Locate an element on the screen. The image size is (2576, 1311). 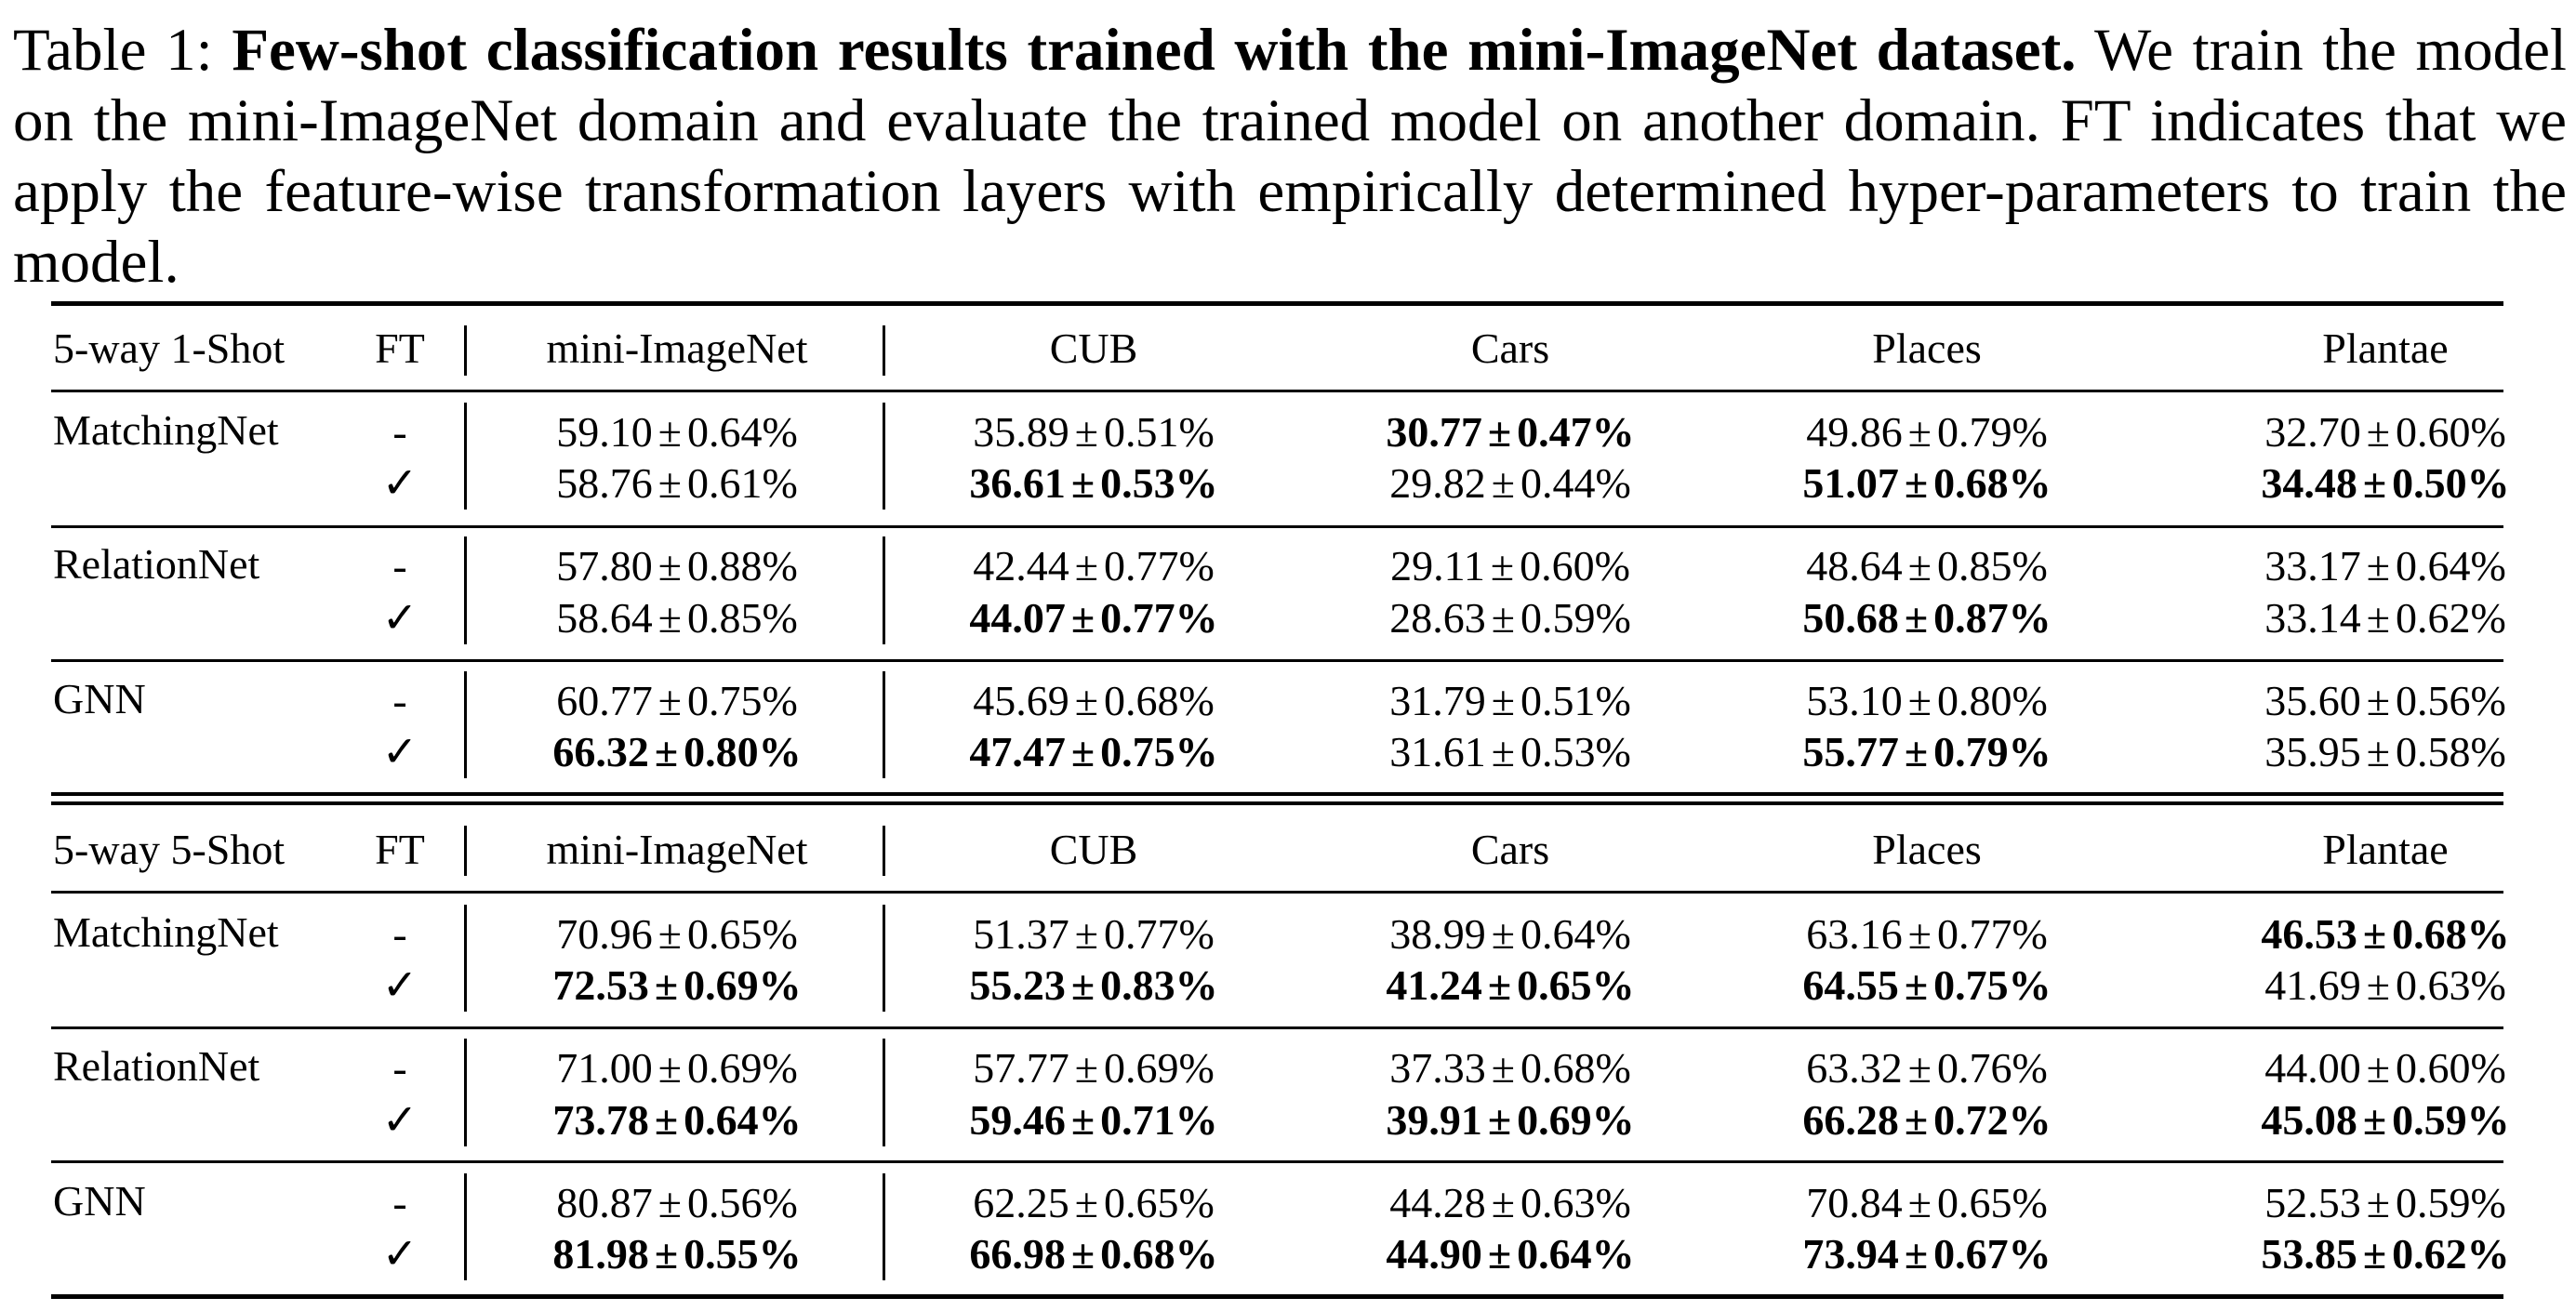
result-cell: 80.87 ±0.56% is located at coordinates (677, 1203).